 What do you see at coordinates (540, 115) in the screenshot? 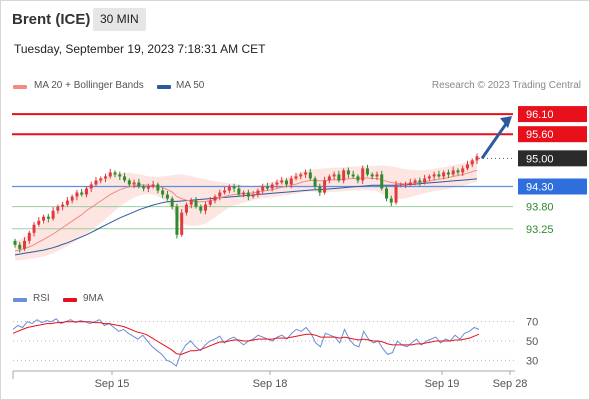
I see `level-value: 96.10` at bounding box center [540, 115].